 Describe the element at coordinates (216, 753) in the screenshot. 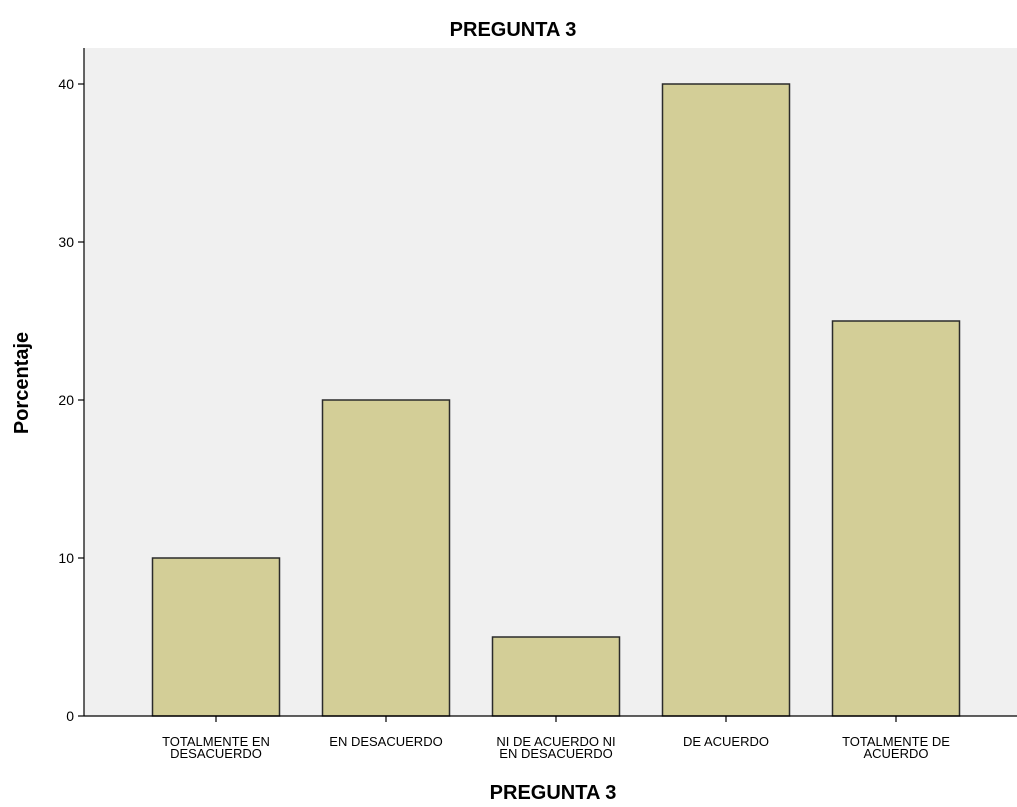

I see `x-tick-label: DESACUERDO` at that location.